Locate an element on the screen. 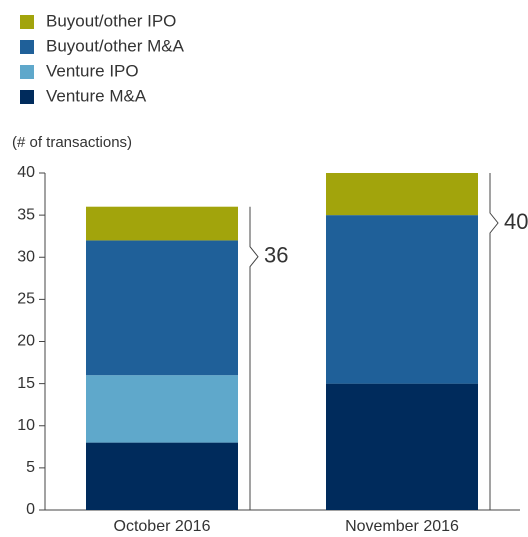  x-tick-label: October 2016 is located at coordinates (162, 526).